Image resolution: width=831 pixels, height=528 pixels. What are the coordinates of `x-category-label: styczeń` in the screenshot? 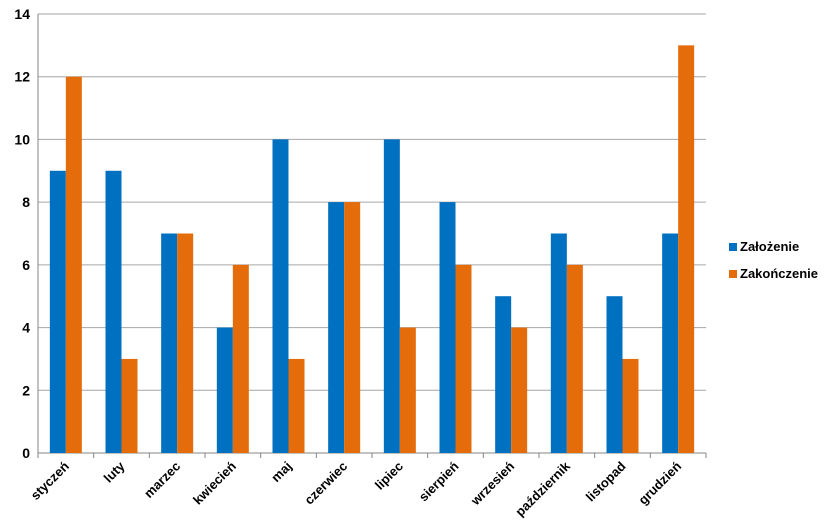 It's located at (50, 480).